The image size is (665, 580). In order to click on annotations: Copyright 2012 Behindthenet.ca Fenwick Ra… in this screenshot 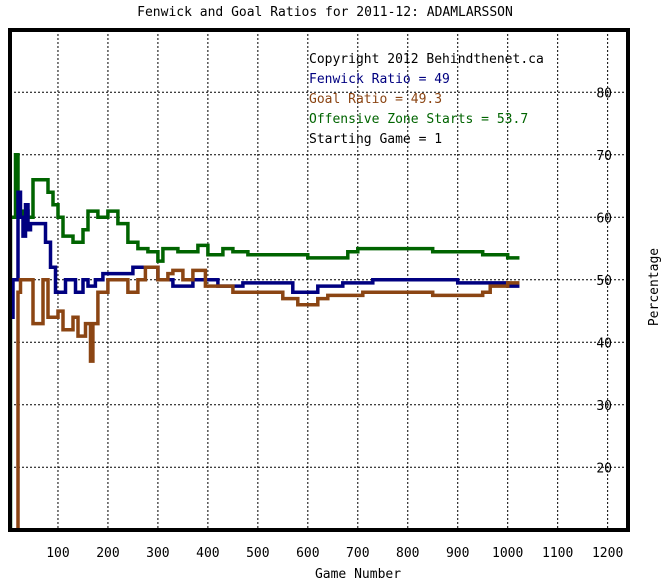, I will do `click(426, 99)`.